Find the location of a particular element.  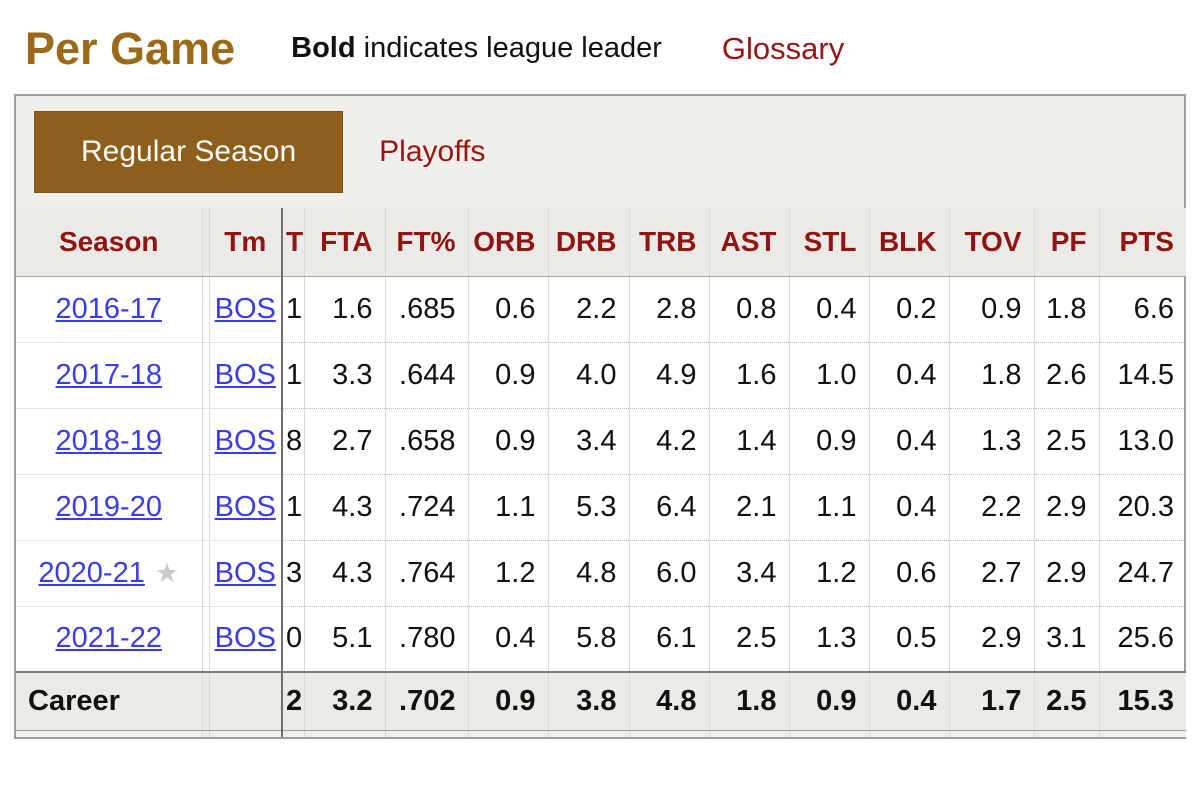

season-cell: Career is located at coordinates (109, 701).